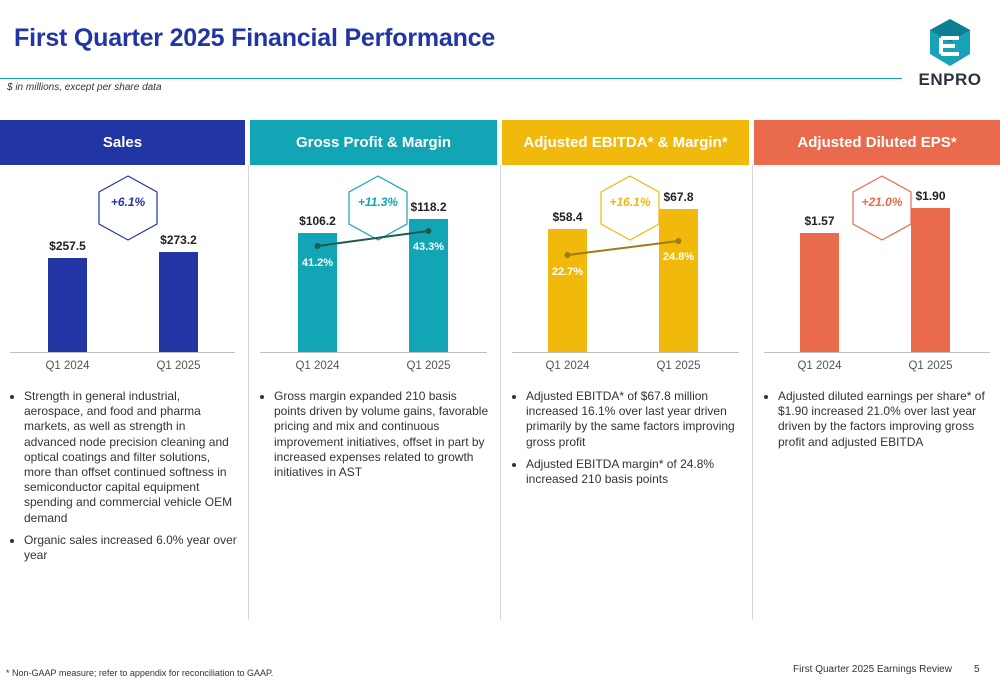 The image size is (1000, 685). What do you see at coordinates (317, 221) in the screenshot?
I see `bar-value-label: $106.2` at bounding box center [317, 221].